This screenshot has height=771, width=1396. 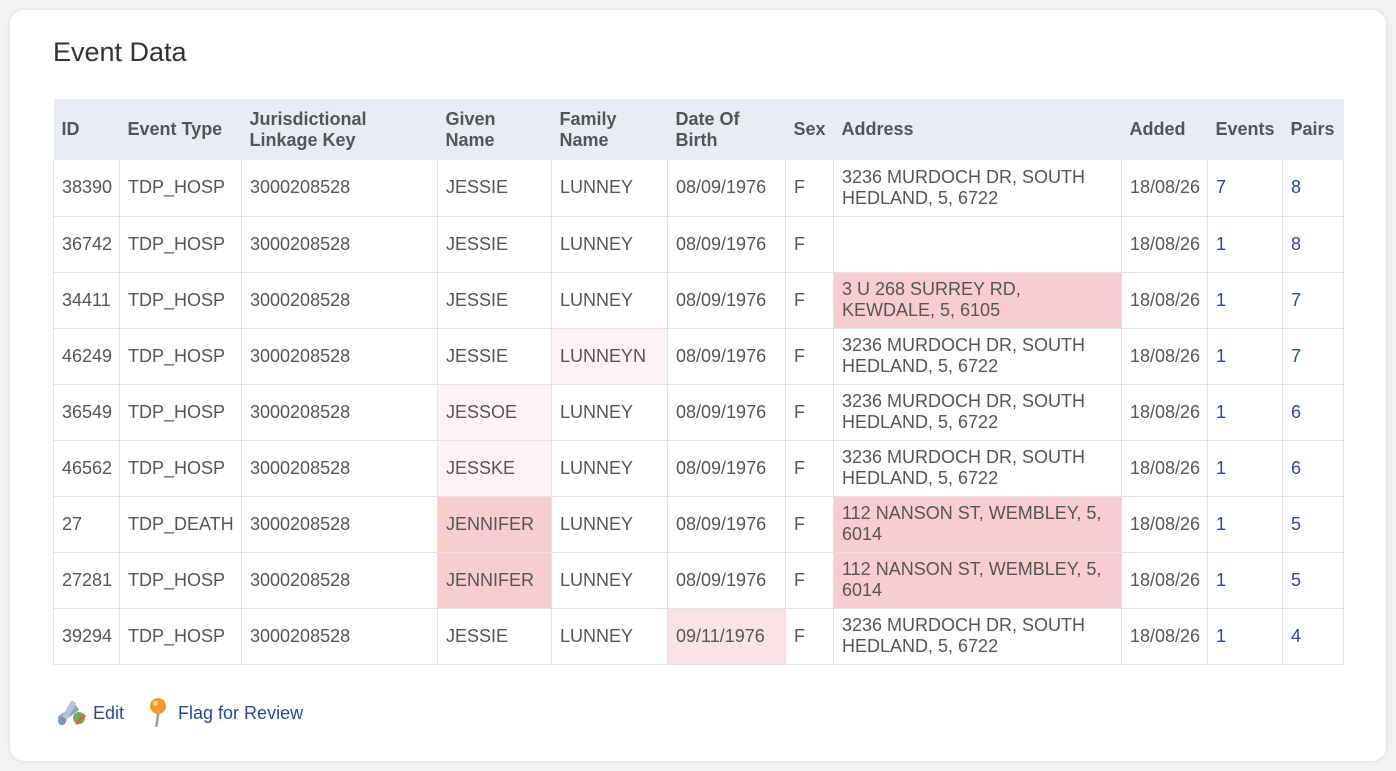 What do you see at coordinates (477, 187) in the screenshot?
I see `given-name-cell-text: JESSIE` at bounding box center [477, 187].